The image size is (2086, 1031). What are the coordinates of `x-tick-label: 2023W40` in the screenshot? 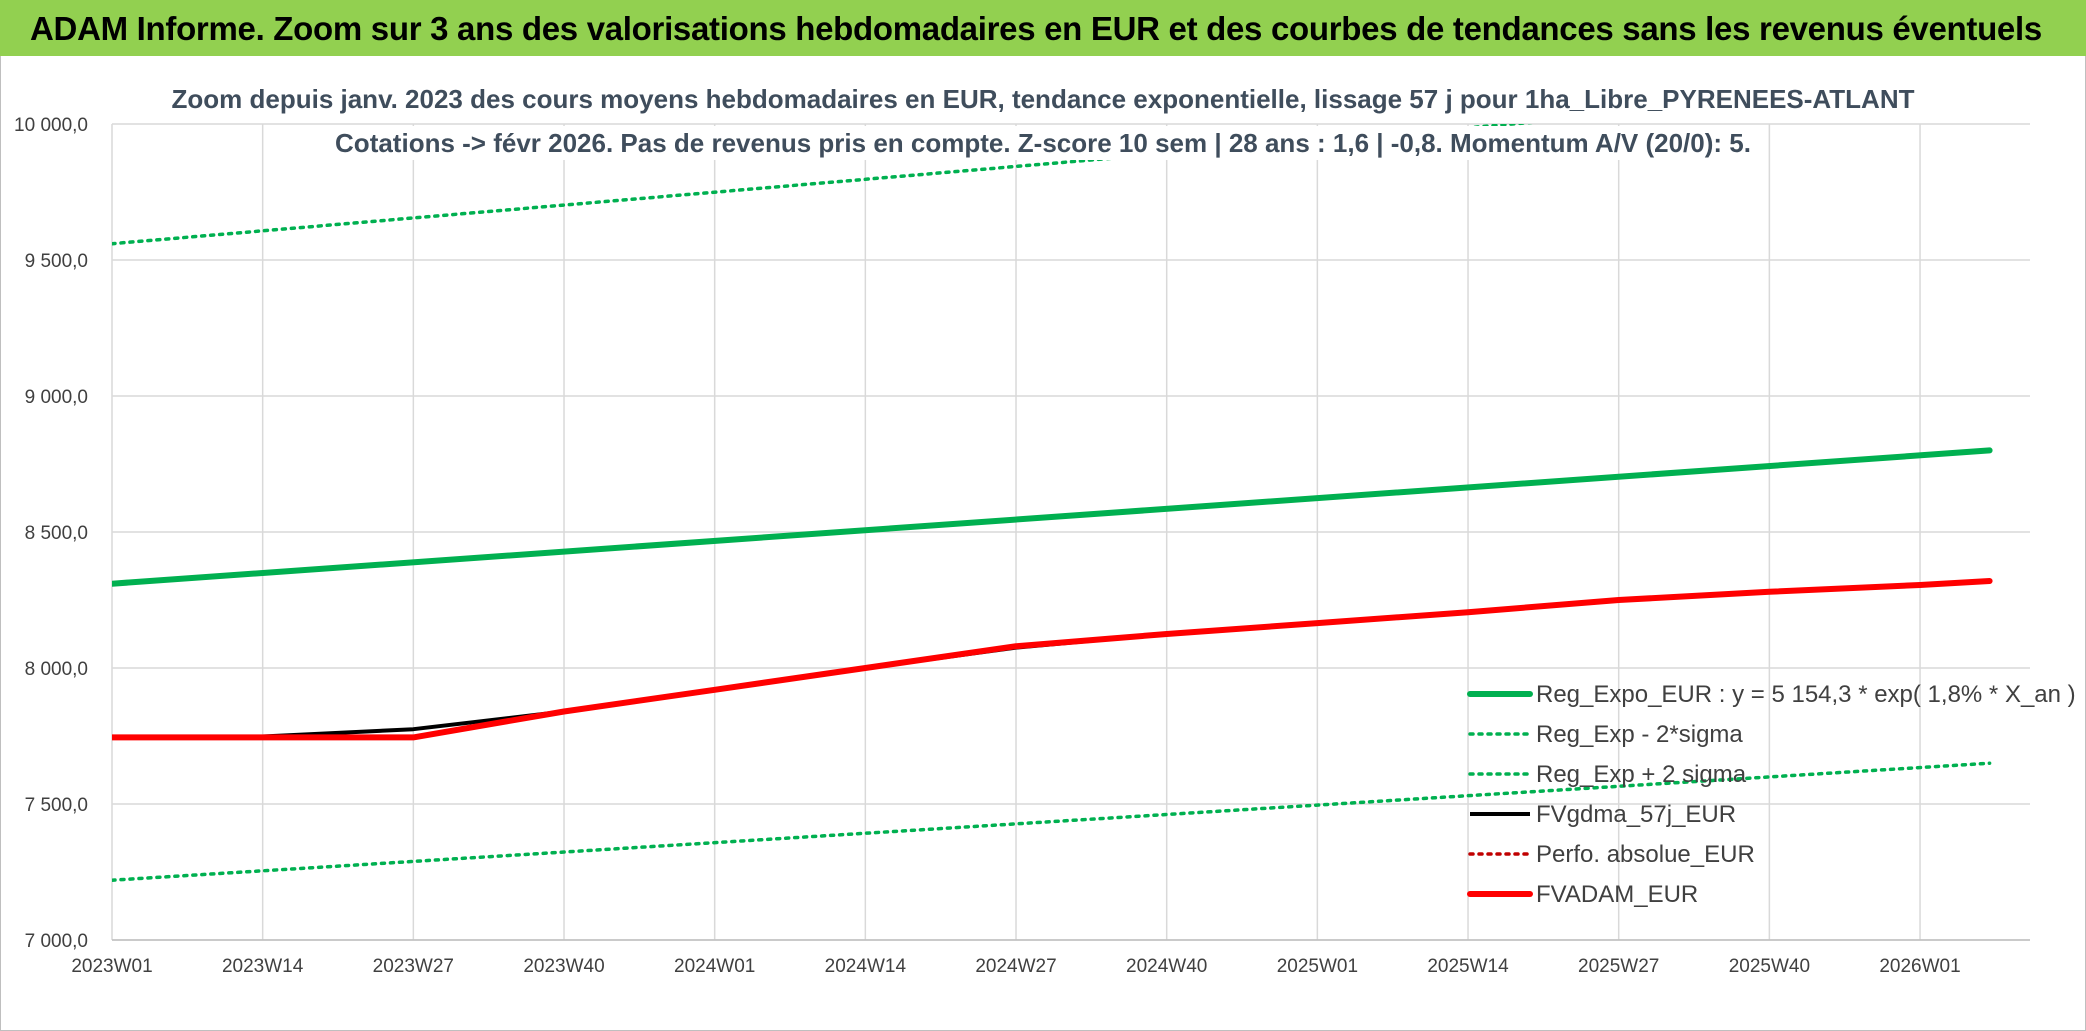 It's located at (563, 966).